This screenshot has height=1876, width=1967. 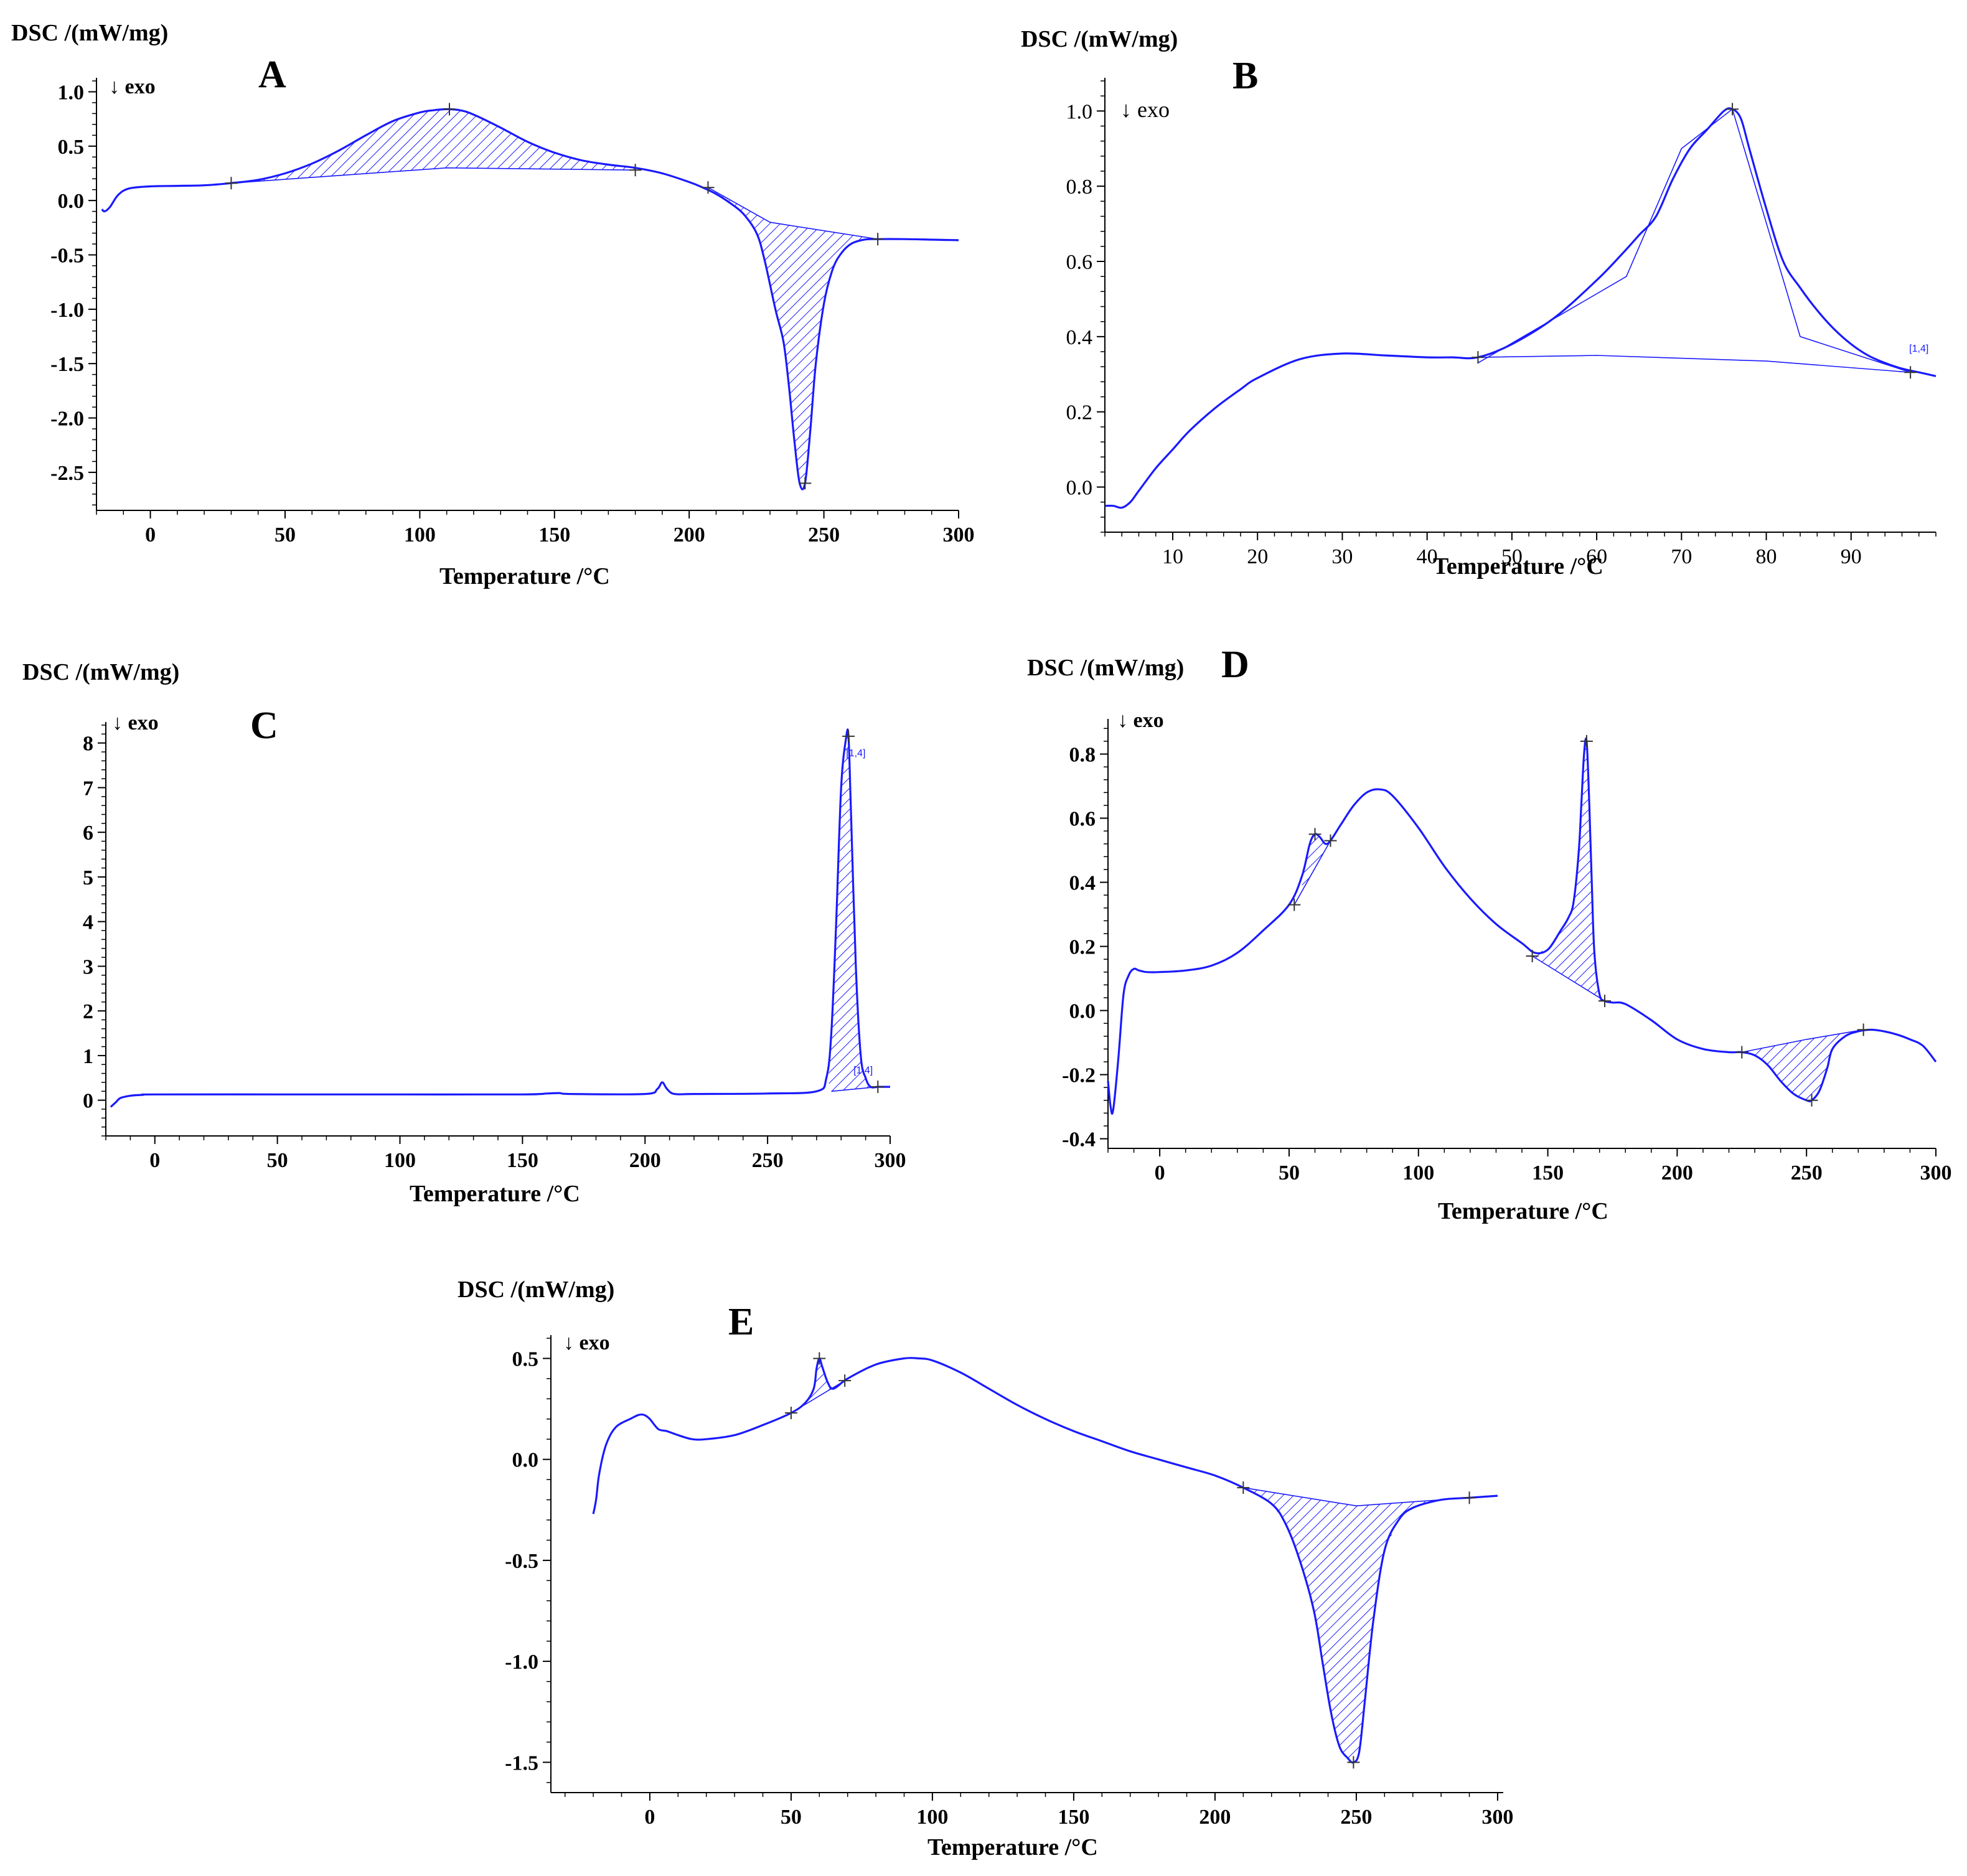 I want to click on panel-letter-c: C, so click(x=264, y=726).